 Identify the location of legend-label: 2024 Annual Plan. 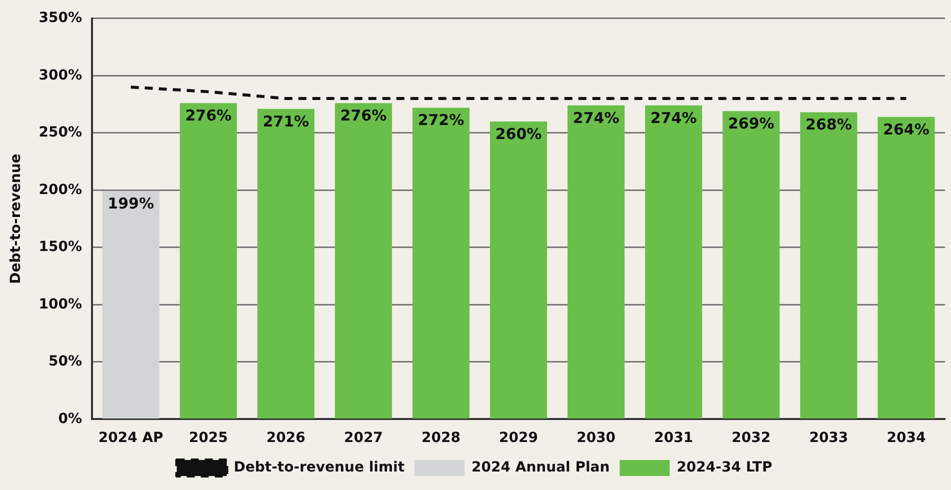
(541, 468).